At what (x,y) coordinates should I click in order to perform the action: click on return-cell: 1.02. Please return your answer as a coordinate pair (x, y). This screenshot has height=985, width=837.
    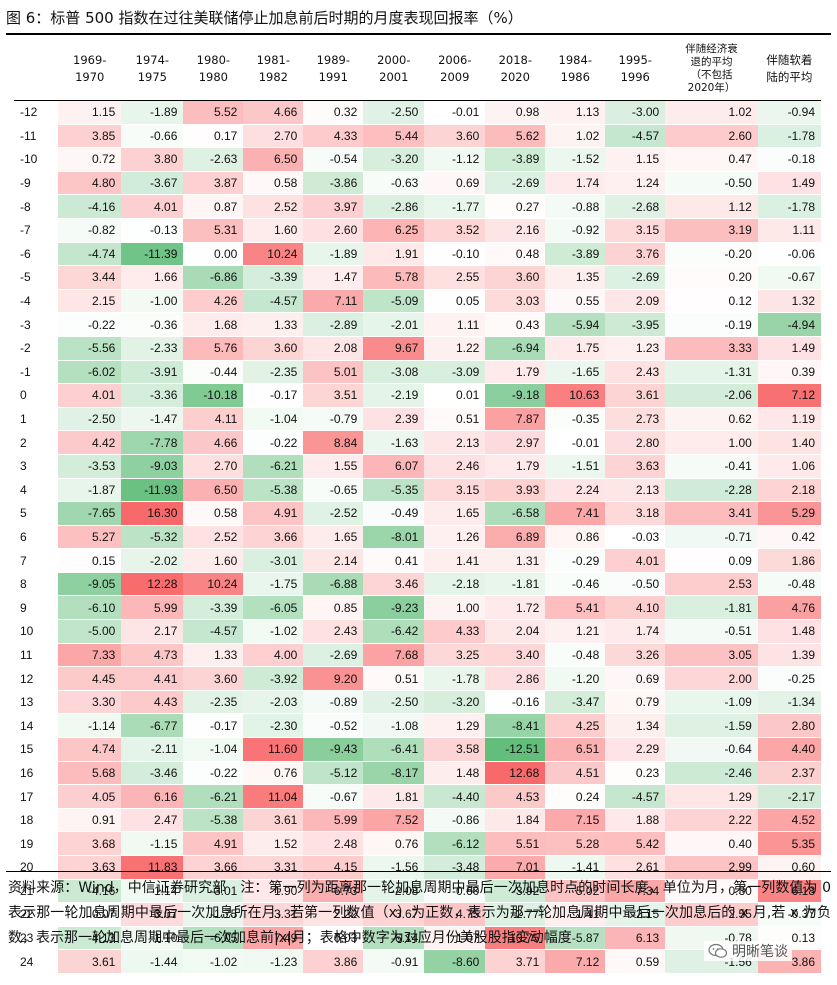
    Looking at the image, I should click on (575, 136).